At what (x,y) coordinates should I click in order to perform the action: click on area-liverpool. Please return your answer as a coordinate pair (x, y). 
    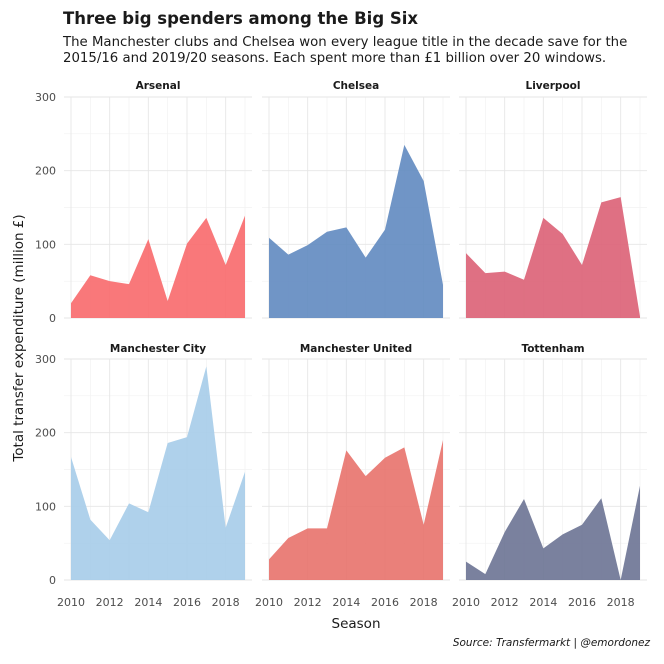
    Looking at the image, I should click on (553, 257).